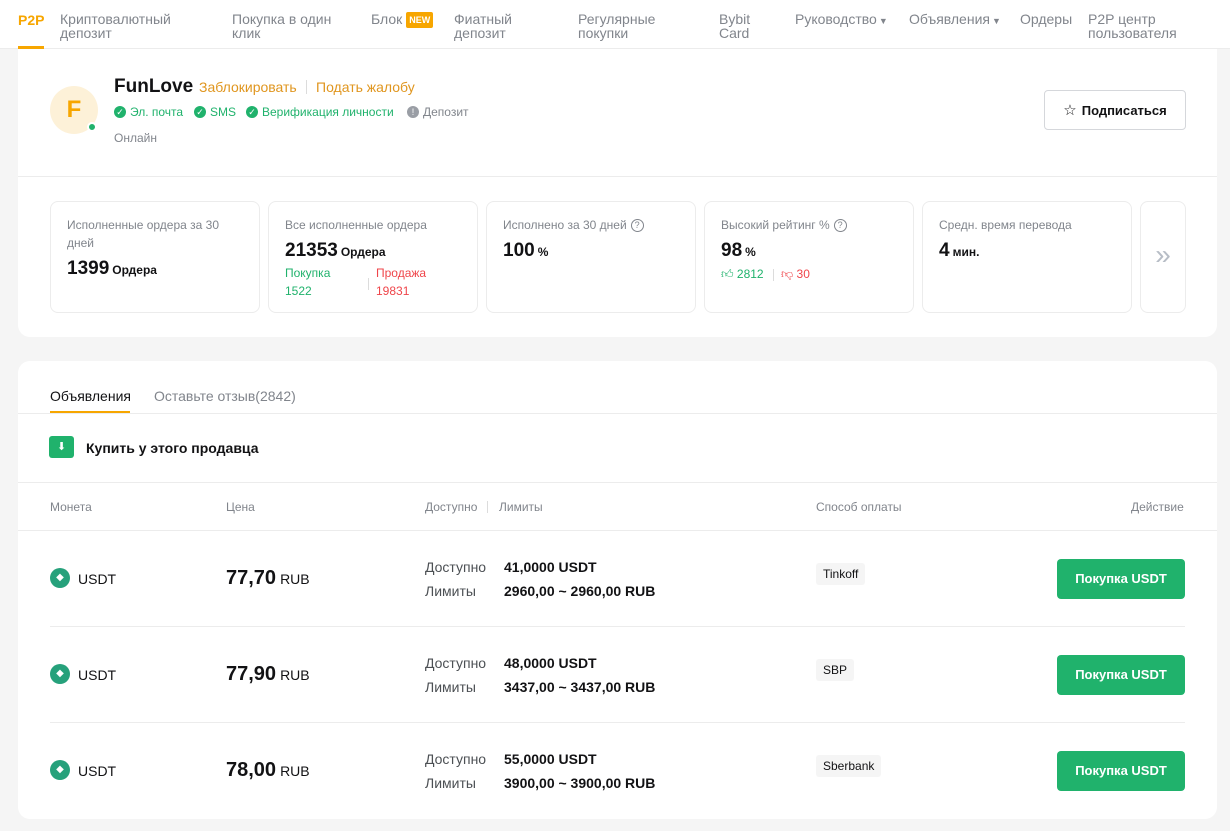  What do you see at coordinates (803, 274) in the screenshot?
I see `dislikes-count: 30` at bounding box center [803, 274].